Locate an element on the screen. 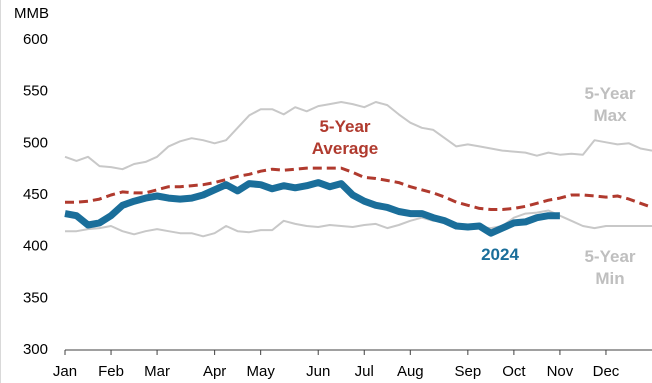  series-label: 5-Year Min is located at coordinates (610, 267).